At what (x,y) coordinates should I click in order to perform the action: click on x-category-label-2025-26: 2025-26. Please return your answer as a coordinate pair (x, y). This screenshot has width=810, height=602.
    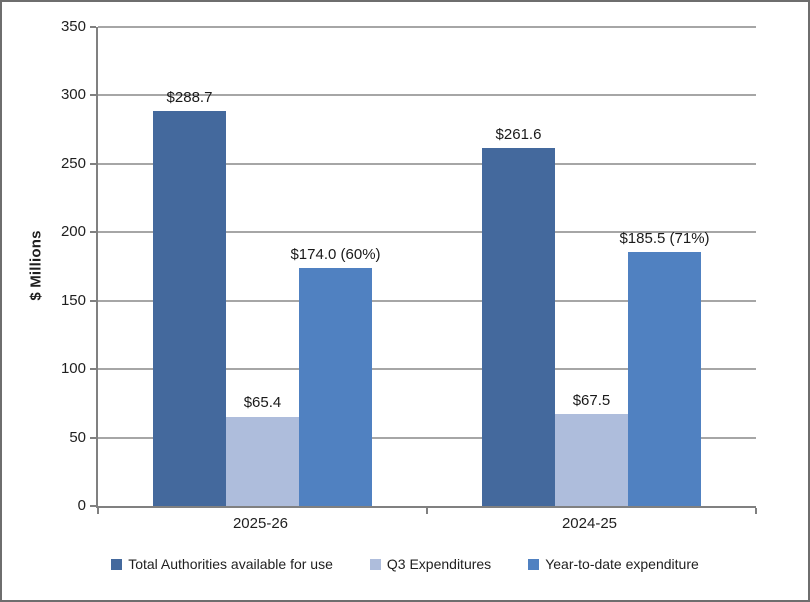
    Looking at the image, I should click on (260, 523).